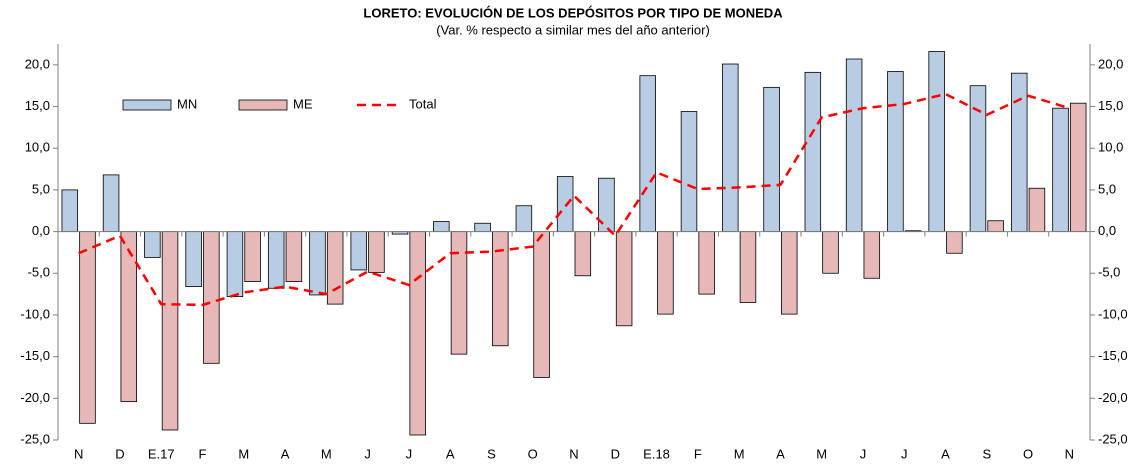 The height and width of the screenshot is (467, 1147). What do you see at coordinates (35, 313) in the screenshot?
I see `y-tick-label: -10,0` at bounding box center [35, 313].